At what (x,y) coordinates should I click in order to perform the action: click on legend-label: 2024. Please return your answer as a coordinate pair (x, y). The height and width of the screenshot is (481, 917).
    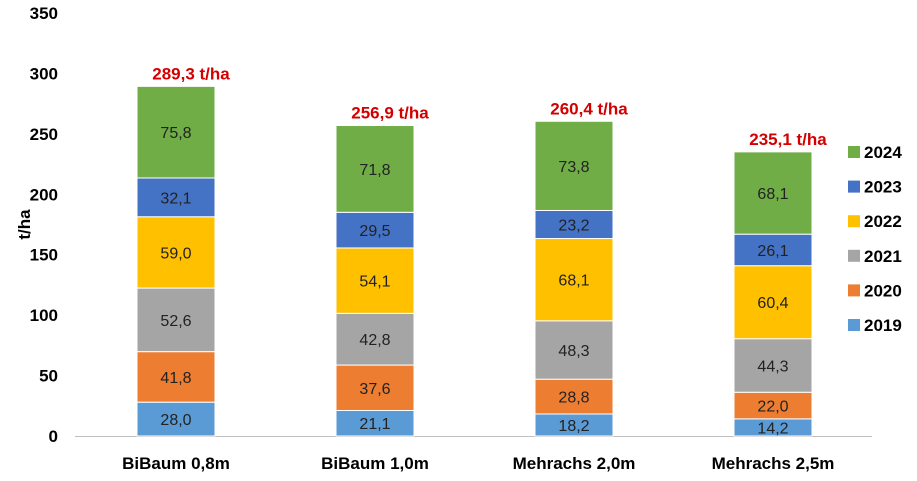
    Looking at the image, I should click on (883, 152).